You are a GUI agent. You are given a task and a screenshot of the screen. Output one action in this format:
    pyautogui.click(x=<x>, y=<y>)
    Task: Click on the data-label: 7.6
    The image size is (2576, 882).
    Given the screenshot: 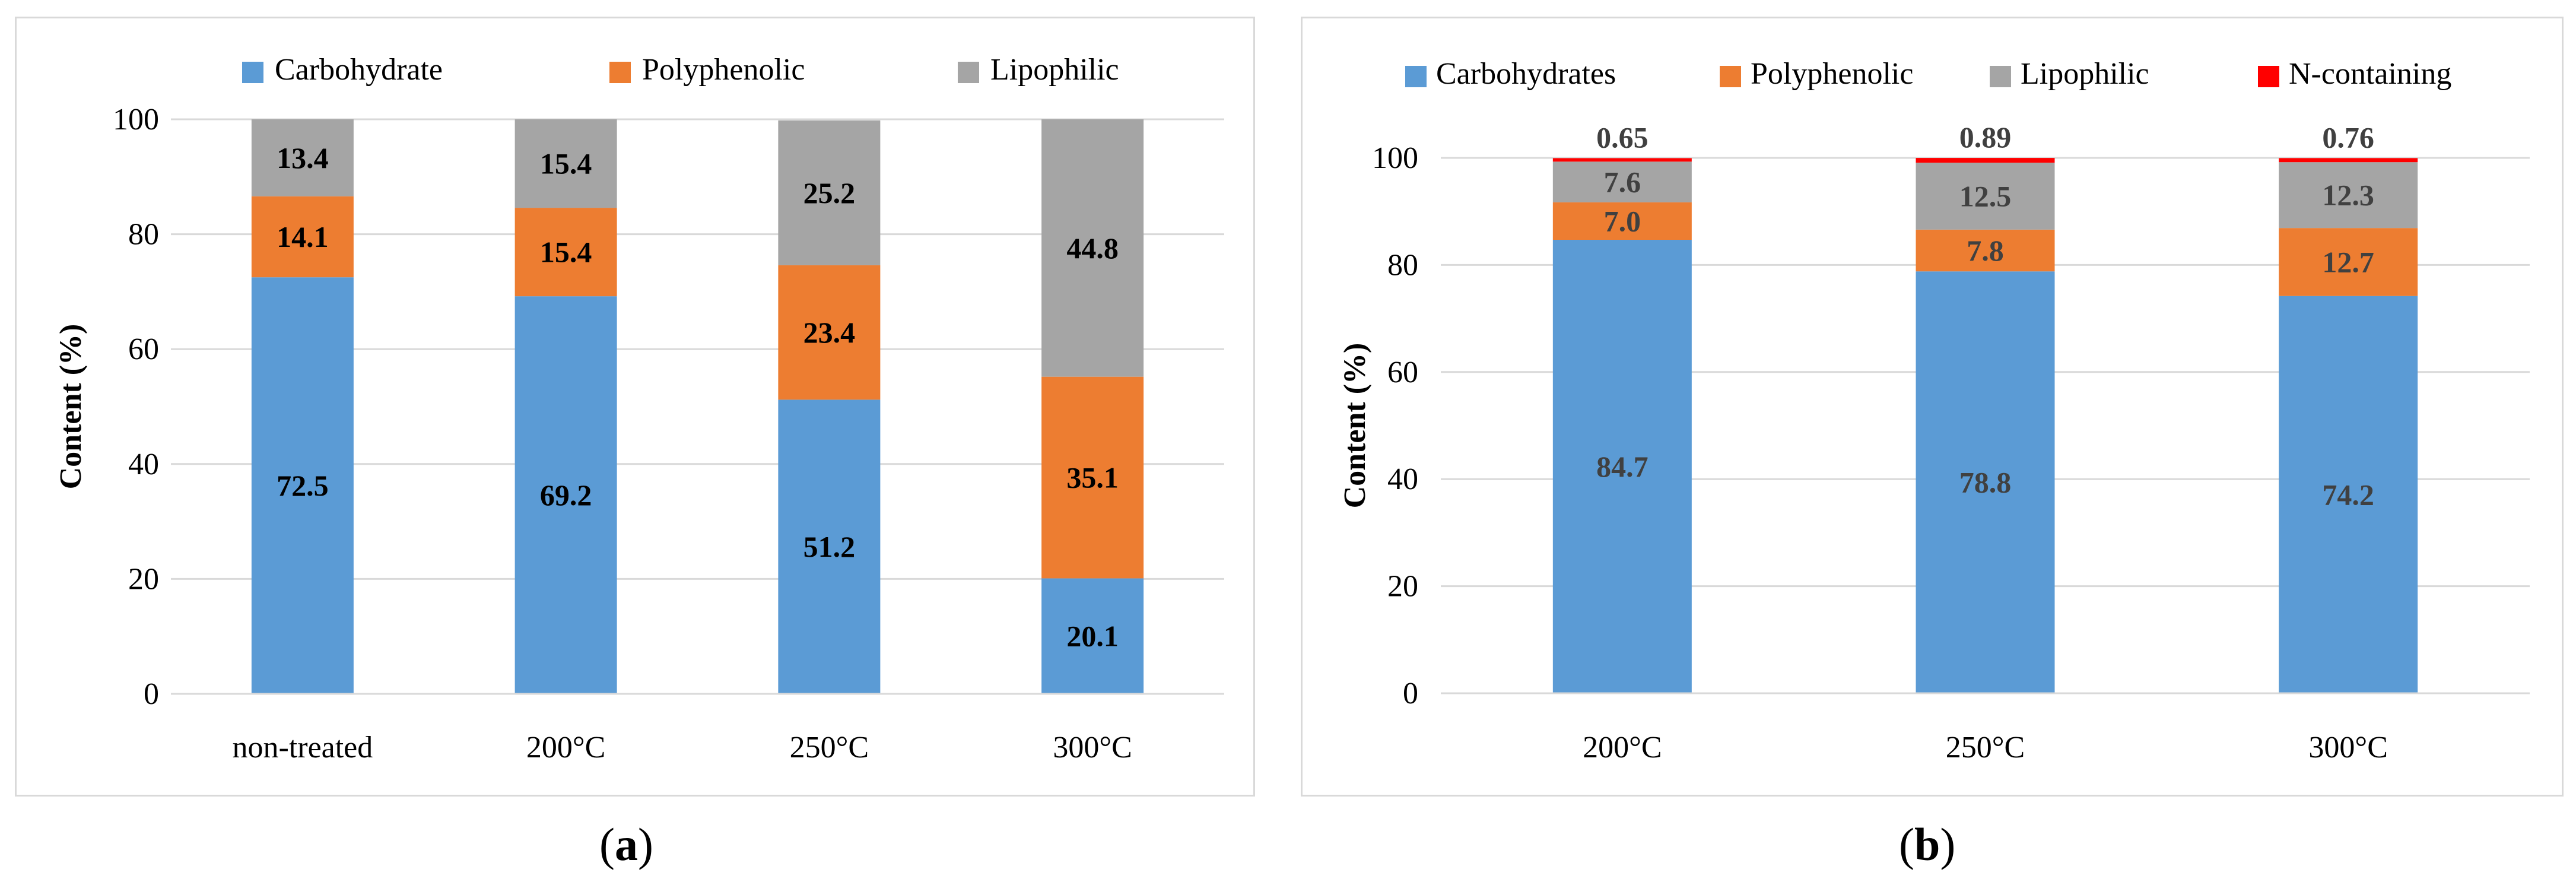 What is the action you would take?
    pyautogui.click(x=1622, y=182)
    